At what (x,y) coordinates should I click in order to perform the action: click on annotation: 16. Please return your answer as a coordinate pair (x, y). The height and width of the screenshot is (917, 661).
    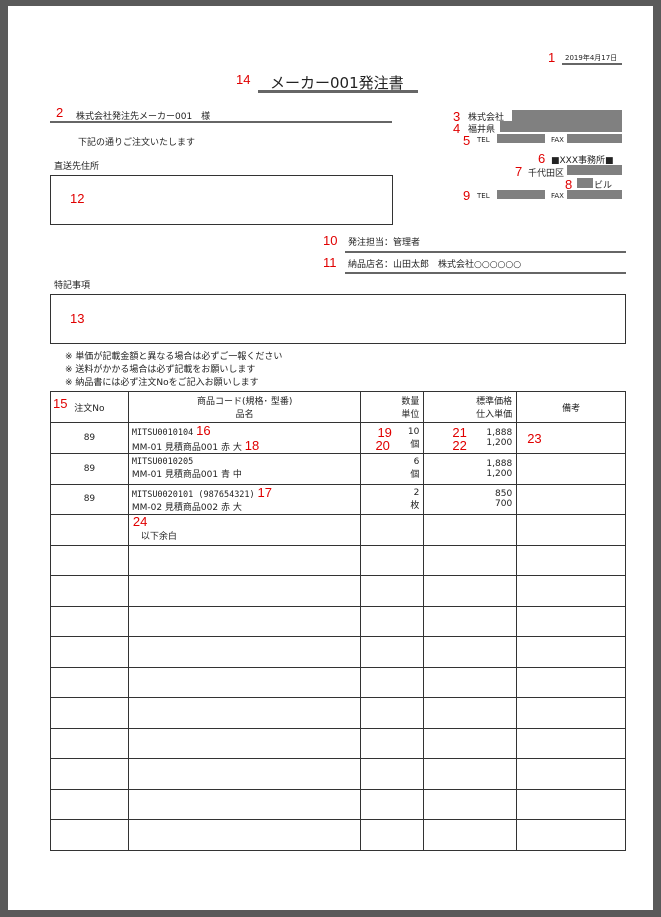
    Looking at the image, I should click on (203, 430).